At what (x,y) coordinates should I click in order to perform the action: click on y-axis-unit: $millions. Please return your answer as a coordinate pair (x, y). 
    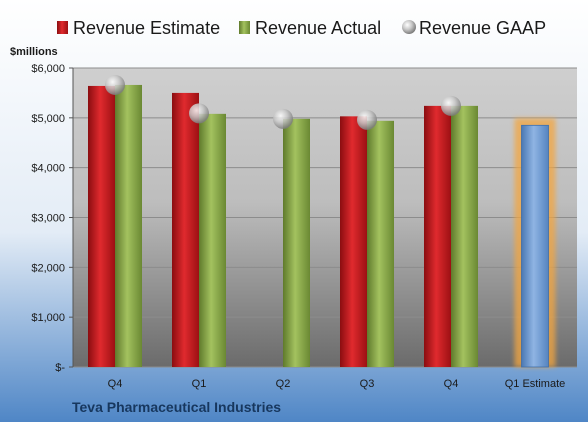
    Looking at the image, I should click on (34, 52).